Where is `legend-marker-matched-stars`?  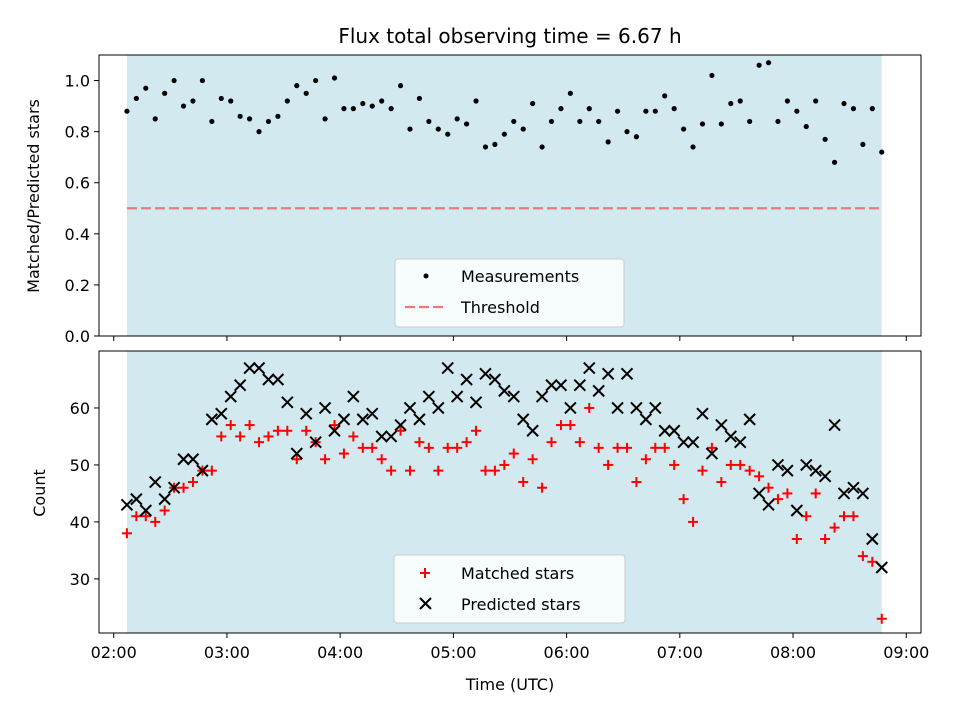 legend-marker-matched-stars is located at coordinates (425, 573).